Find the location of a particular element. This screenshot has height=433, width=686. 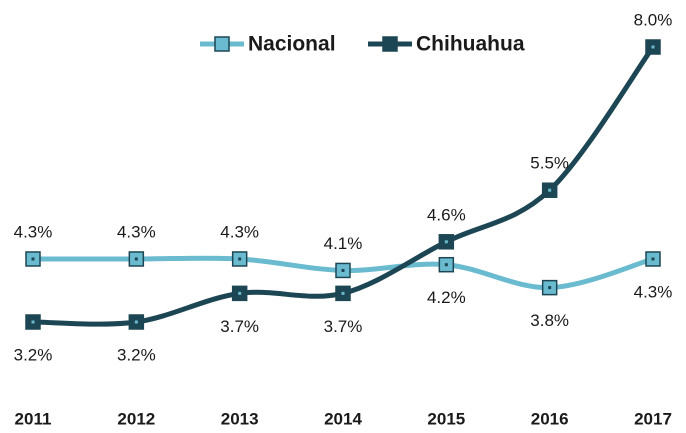

x-tick-label: 2012 is located at coordinates (136, 418).